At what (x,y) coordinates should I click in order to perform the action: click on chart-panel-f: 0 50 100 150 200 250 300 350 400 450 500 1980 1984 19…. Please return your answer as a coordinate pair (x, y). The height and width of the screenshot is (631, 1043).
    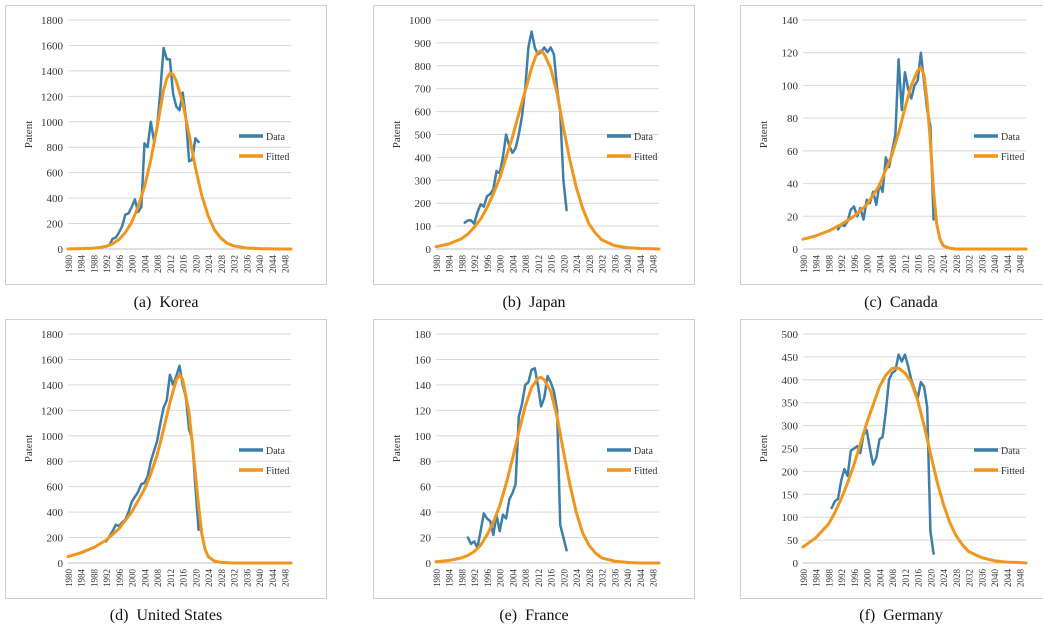
    Looking at the image, I should click on (891, 459).